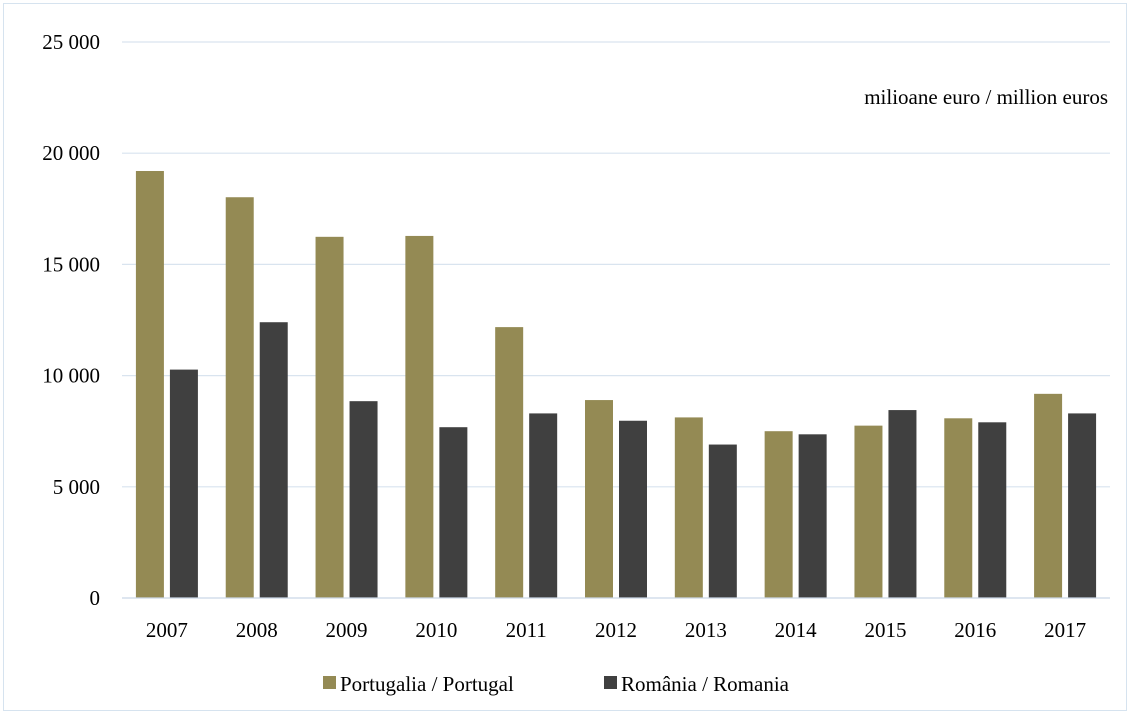 Image resolution: width=1132 pixels, height=715 pixels. What do you see at coordinates (273, 460) in the screenshot?
I see `bar-romania-2008` at bounding box center [273, 460].